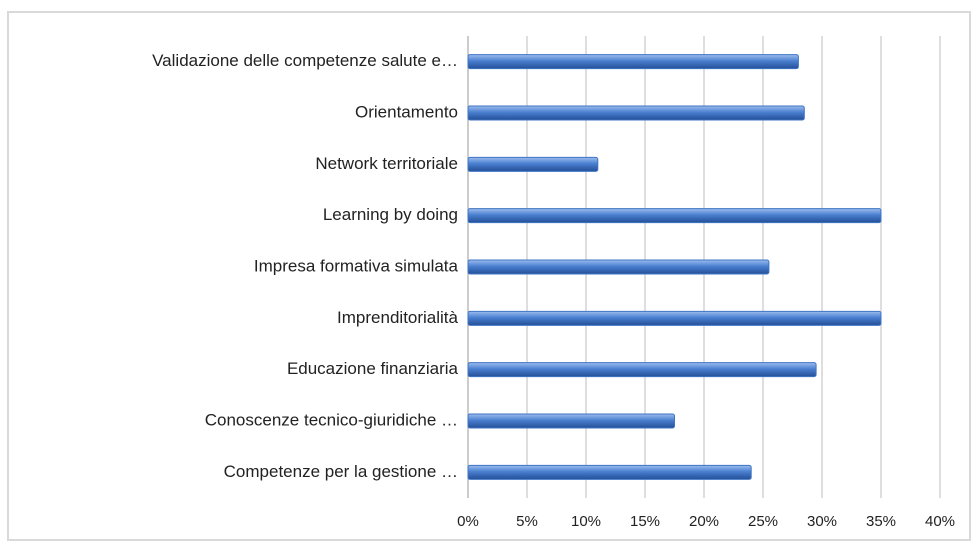  Describe the element at coordinates (468, 521) in the screenshot. I see `x-tick-label: 0%` at that location.